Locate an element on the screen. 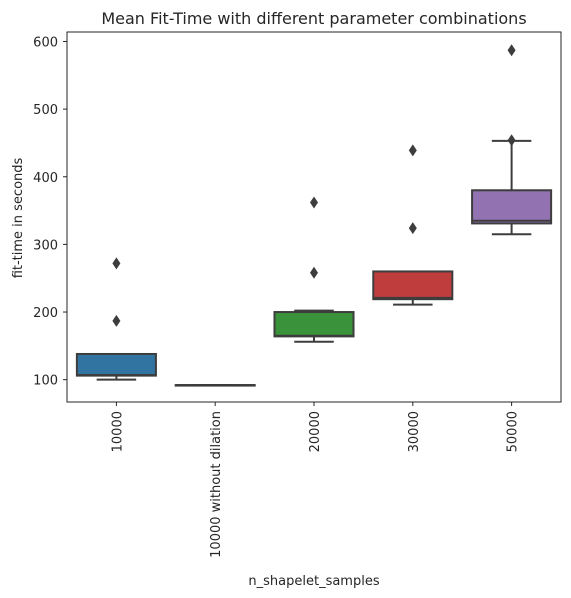  x-axis-label: n_shapelet_samples is located at coordinates (313, 581).